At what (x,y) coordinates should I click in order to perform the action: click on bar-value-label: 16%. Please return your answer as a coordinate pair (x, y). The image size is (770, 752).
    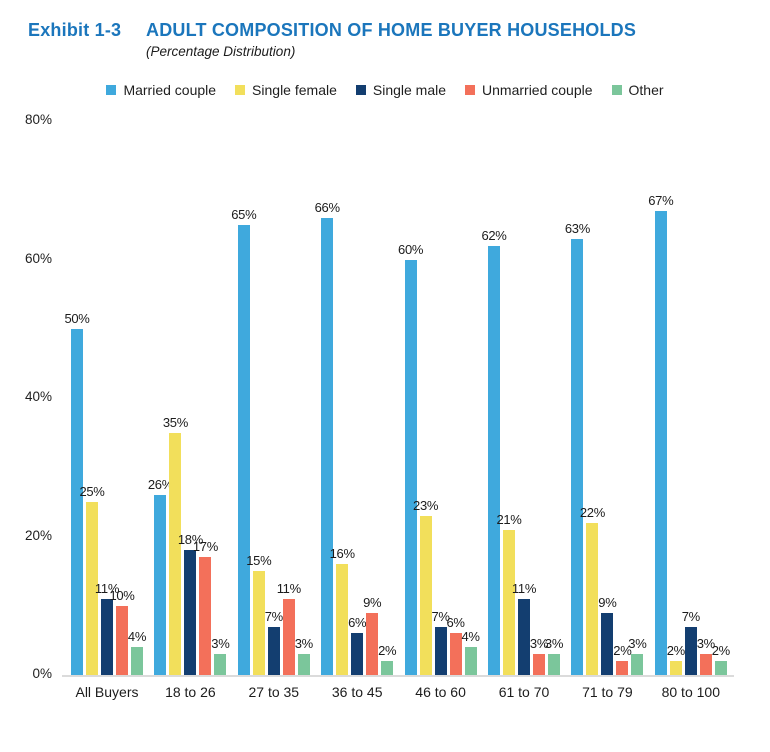
    Looking at the image, I should click on (342, 554).